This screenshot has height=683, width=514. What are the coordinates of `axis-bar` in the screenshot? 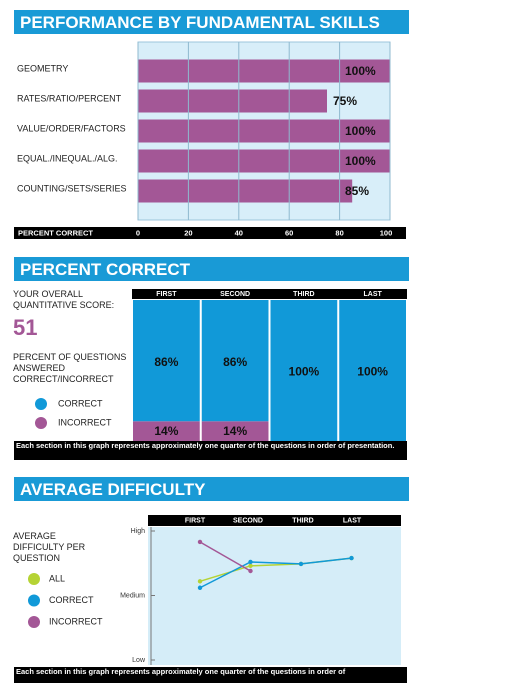 It's located at (210, 233).